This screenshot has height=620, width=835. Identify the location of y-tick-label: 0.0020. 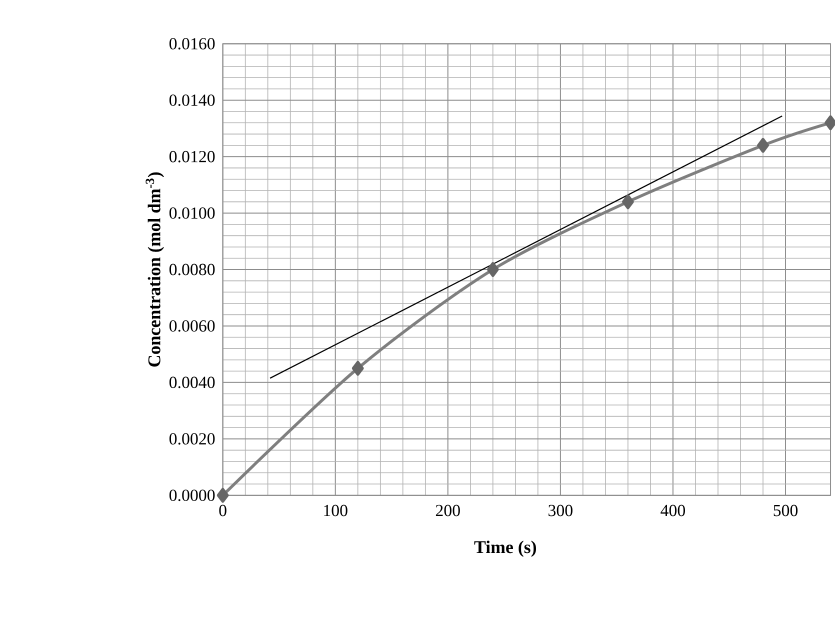
(192, 439).